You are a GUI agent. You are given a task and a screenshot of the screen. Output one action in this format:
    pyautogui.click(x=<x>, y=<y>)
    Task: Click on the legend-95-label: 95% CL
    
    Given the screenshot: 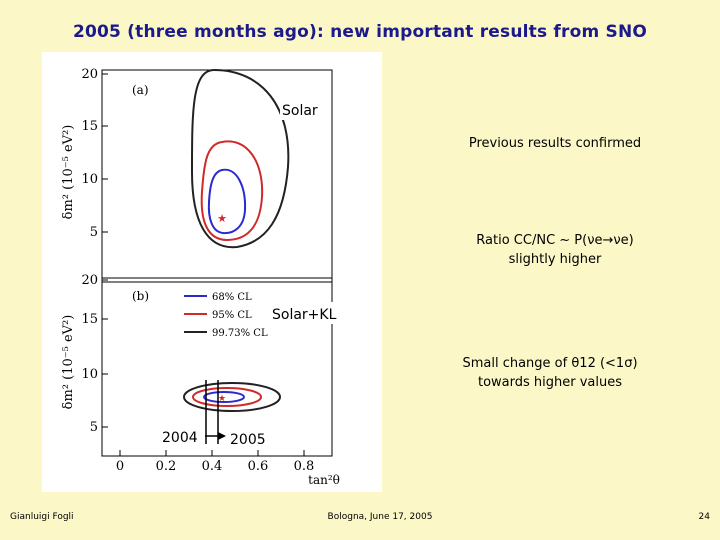 What is the action you would take?
    pyautogui.click(x=232, y=315)
    